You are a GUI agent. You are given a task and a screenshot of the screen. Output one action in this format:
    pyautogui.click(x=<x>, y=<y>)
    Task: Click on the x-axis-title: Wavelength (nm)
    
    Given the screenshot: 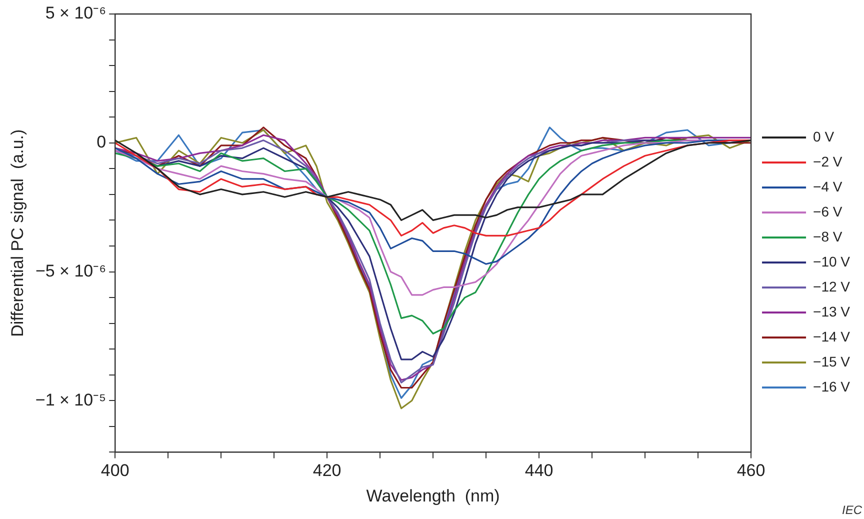 What is the action you would take?
    pyautogui.click(x=433, y=496)
    